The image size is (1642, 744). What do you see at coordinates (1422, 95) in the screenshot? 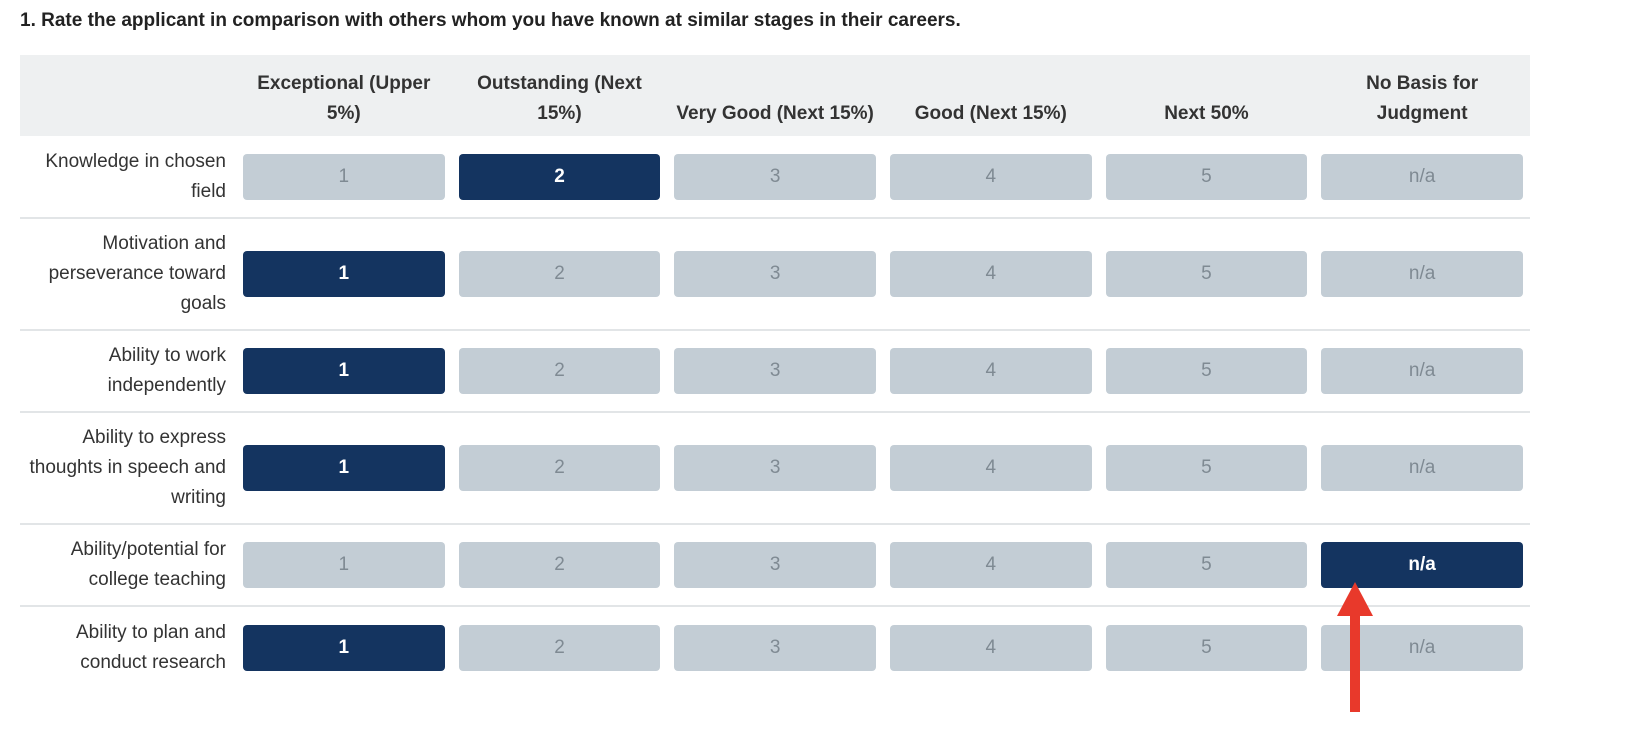
I see `column-header: No Basis for Judgment` at bounding box center [1422, 95].